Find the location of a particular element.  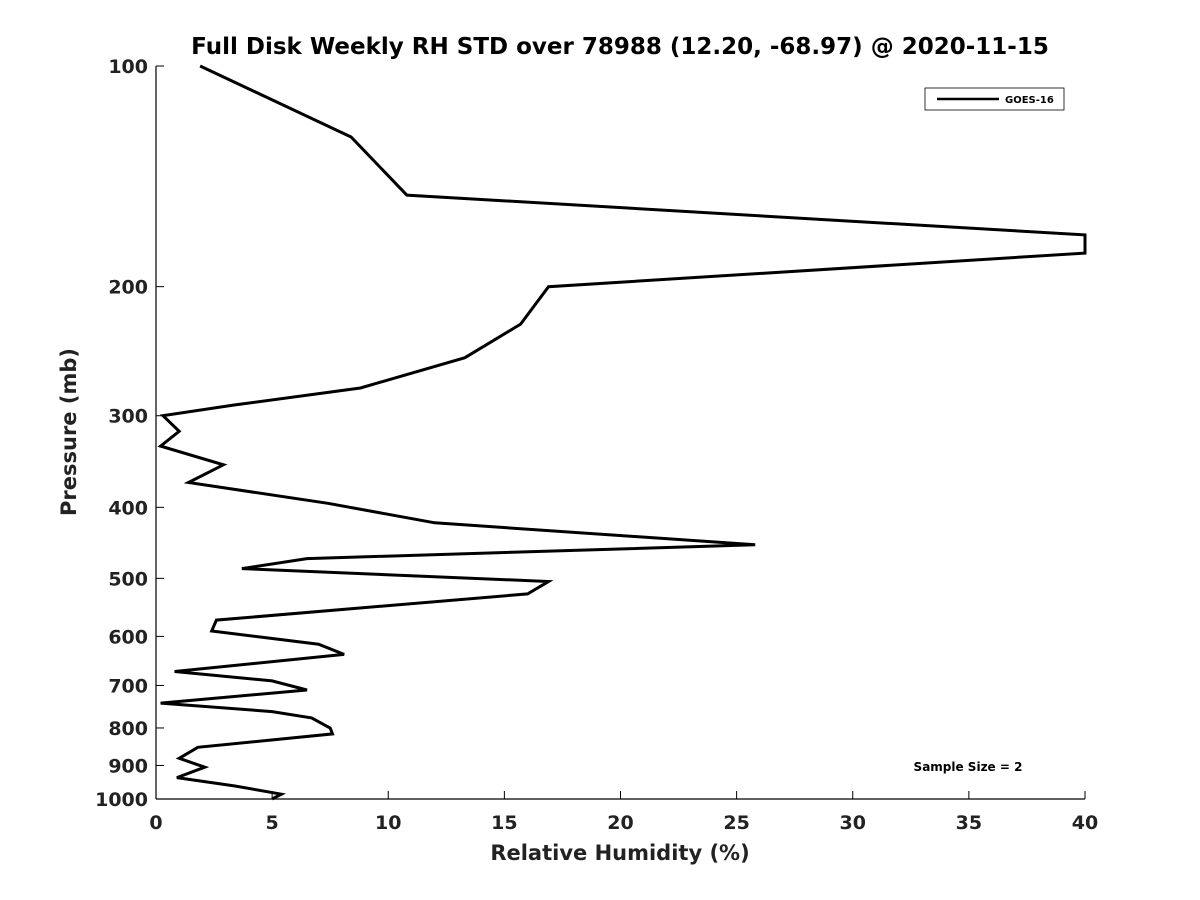

y-axis-label: Pressure (mb) is located at coordinates (69, 432).